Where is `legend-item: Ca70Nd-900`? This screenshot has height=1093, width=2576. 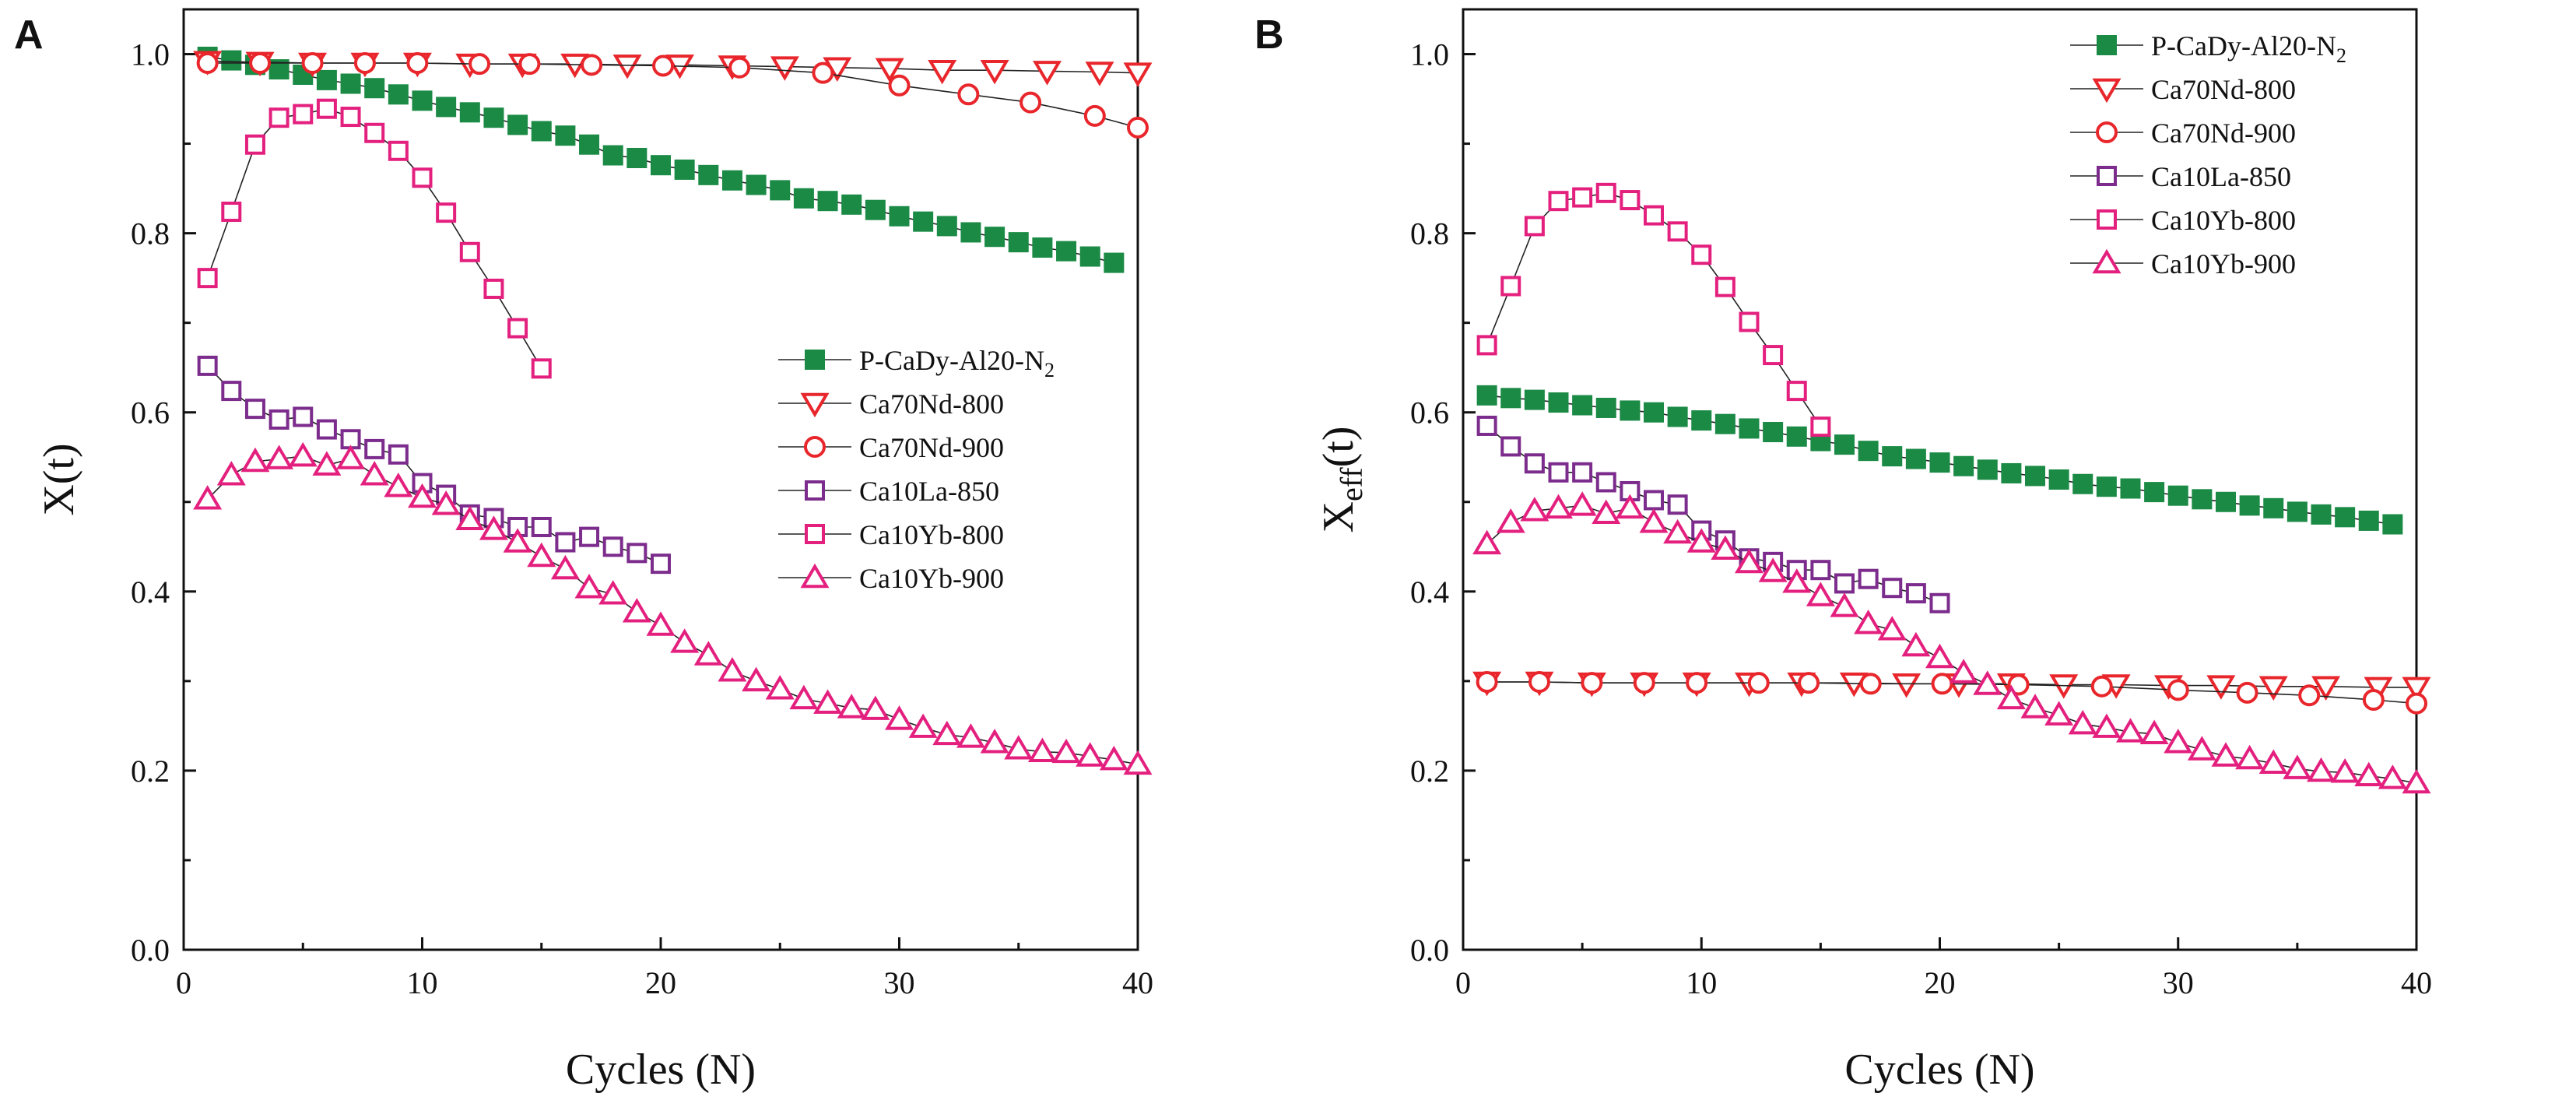
legend-item: Ca70Nd-900 is located at coordinates (2183, 133).